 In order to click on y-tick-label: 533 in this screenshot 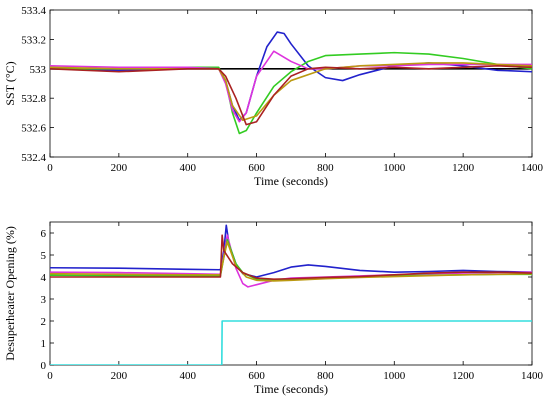, I will do `click(38, 70)`.